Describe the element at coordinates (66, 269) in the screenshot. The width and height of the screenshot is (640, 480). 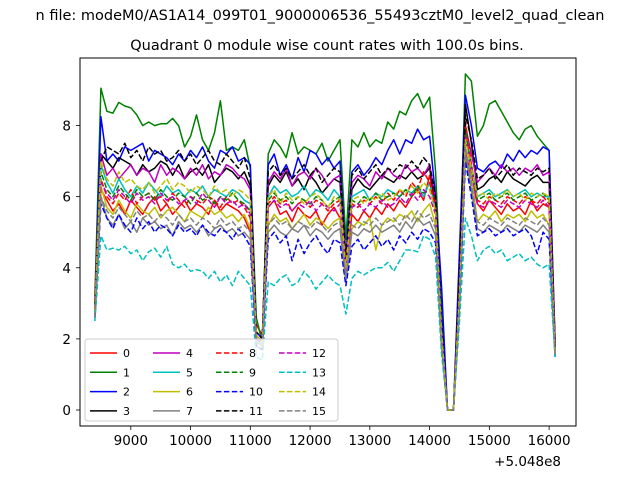
I see `y-tick-label: 4` at that location.